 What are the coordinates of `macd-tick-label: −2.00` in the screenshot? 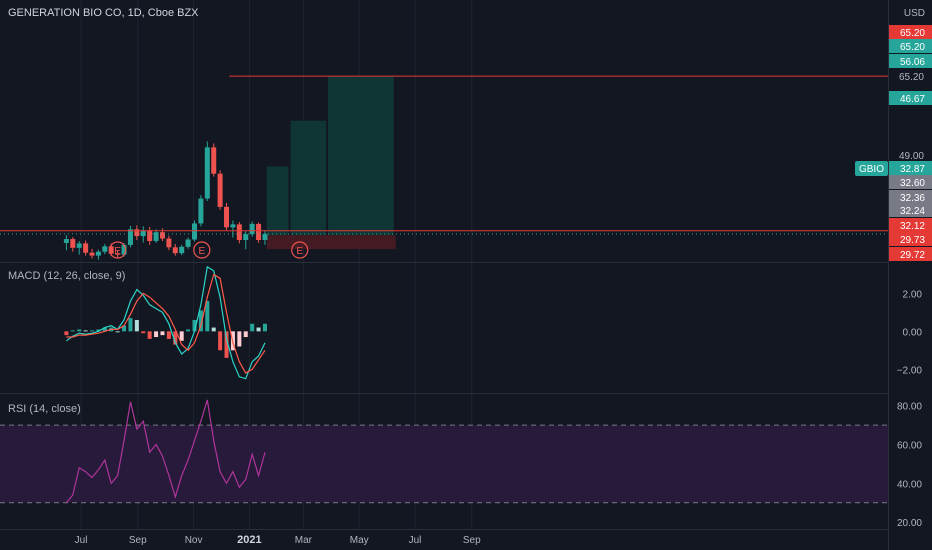 It's located at (910, 370).